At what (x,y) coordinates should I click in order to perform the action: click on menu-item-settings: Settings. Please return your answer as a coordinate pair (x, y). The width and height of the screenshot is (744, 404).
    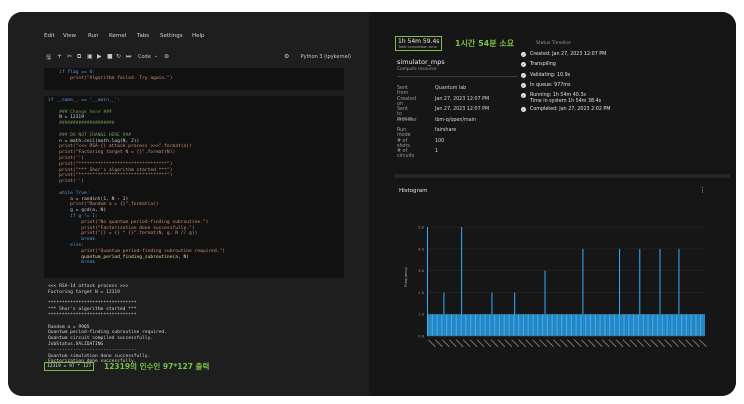
    Looking at the image, I should click on (171, 36).